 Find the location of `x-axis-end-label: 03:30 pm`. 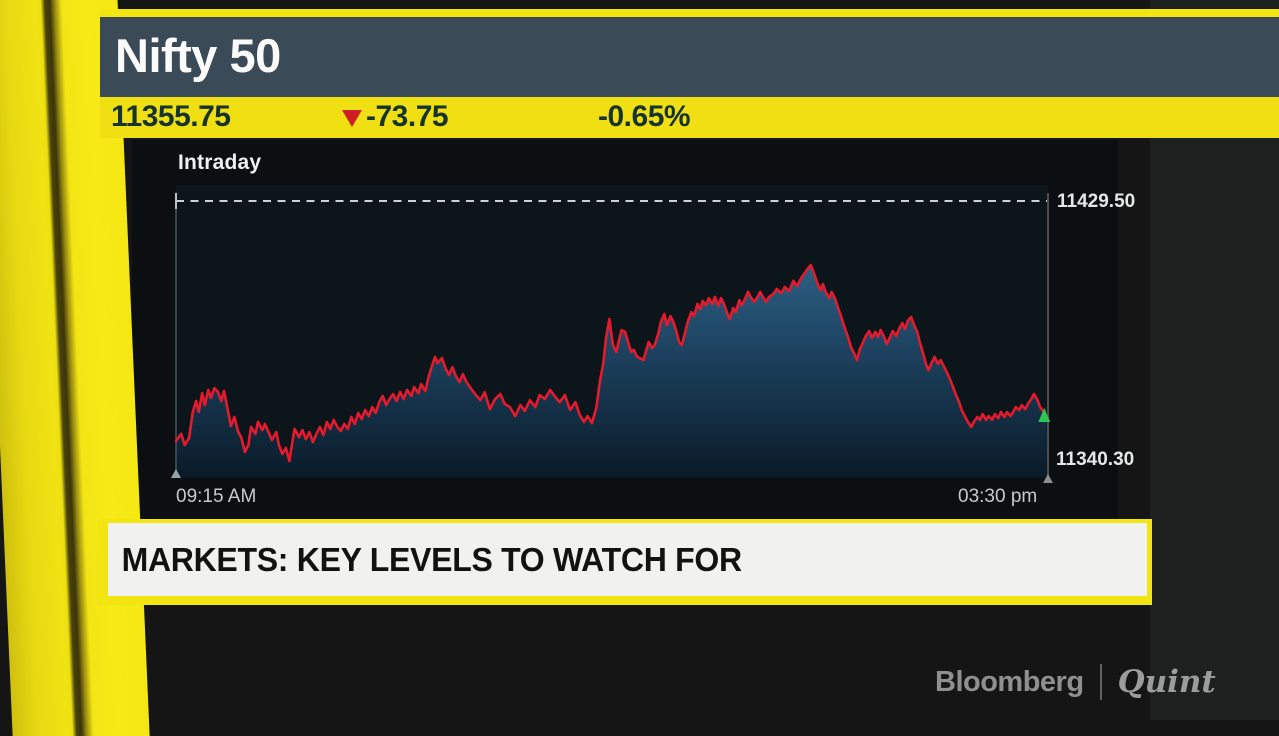

x-axis-end-label: 03:30 pm is located at coordinates (998, 496).